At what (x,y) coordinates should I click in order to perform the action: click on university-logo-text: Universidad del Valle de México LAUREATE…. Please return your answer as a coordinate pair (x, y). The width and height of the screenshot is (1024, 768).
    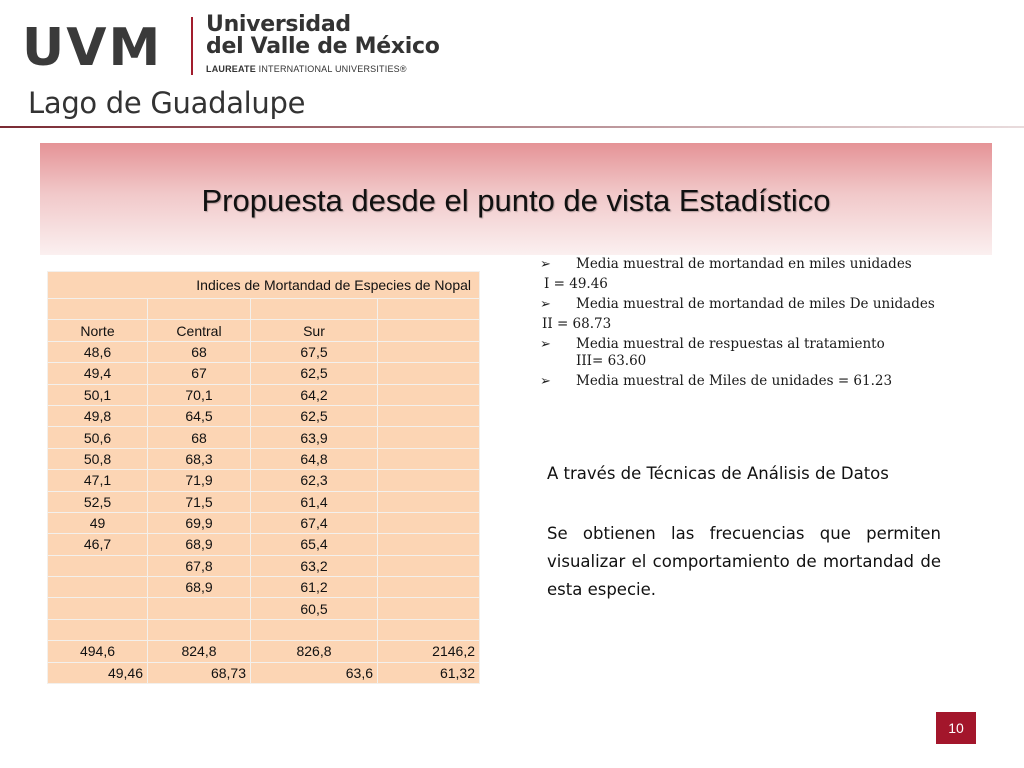
    Looking at the image, I should click on (323, 44).